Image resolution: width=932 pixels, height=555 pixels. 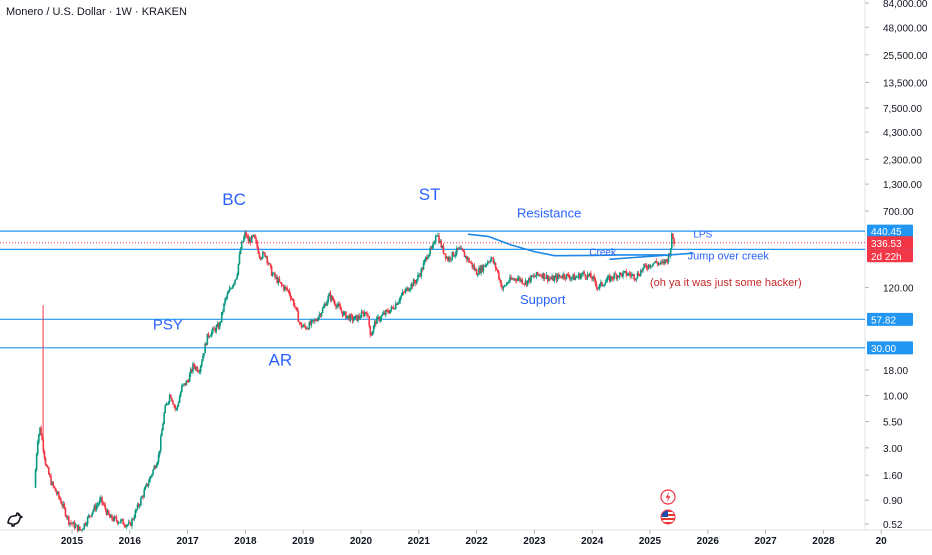 What do you see at coordinates (15, 518) in the screenshot?
I see `tradingview-logo-icon` at bounding box center [15, 518].